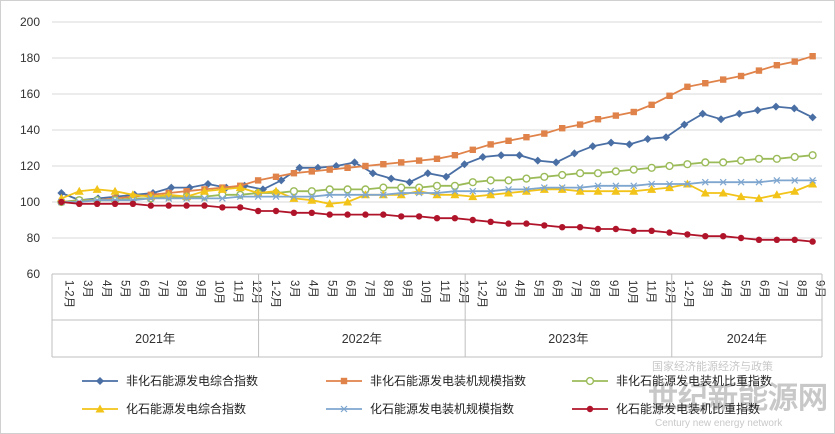 This screenshot has width=835, height=434. What do you see at coordinates (538, 289) in the screenshot?
I see `x-tick-label-25: 5月` at bounding box center [538, 289].